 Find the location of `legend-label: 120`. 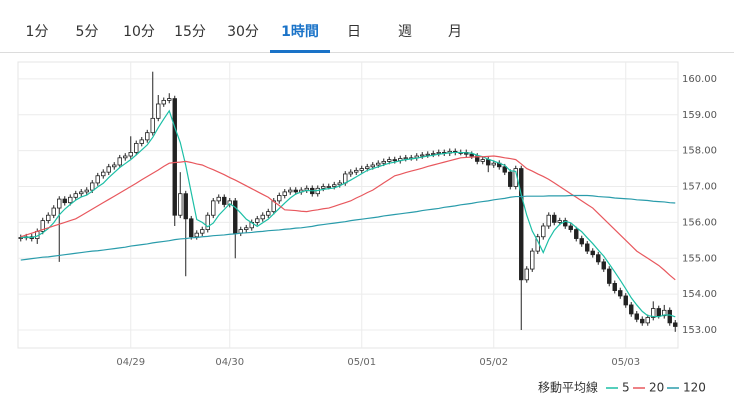

legend-label: 120 is located at coordinates (694, 388).